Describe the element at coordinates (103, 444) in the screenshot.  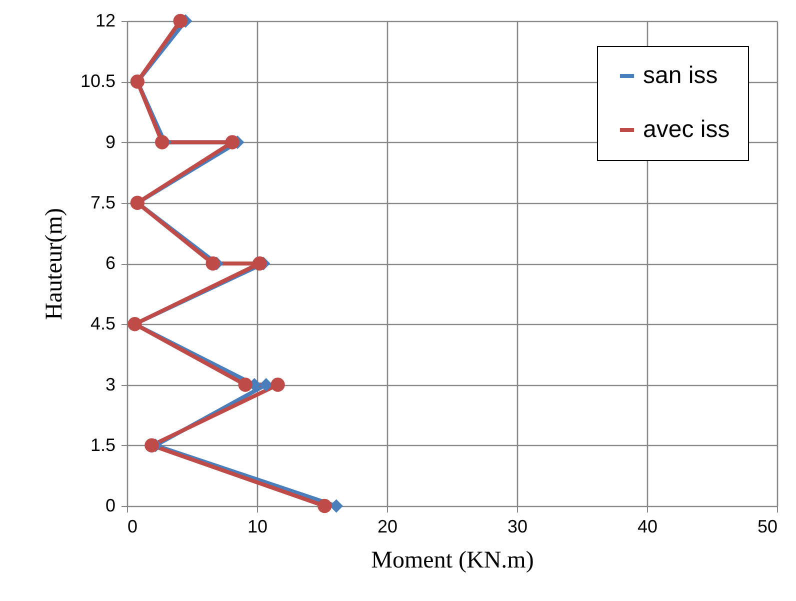
I see `y-tick-label: 1.5` at that location.